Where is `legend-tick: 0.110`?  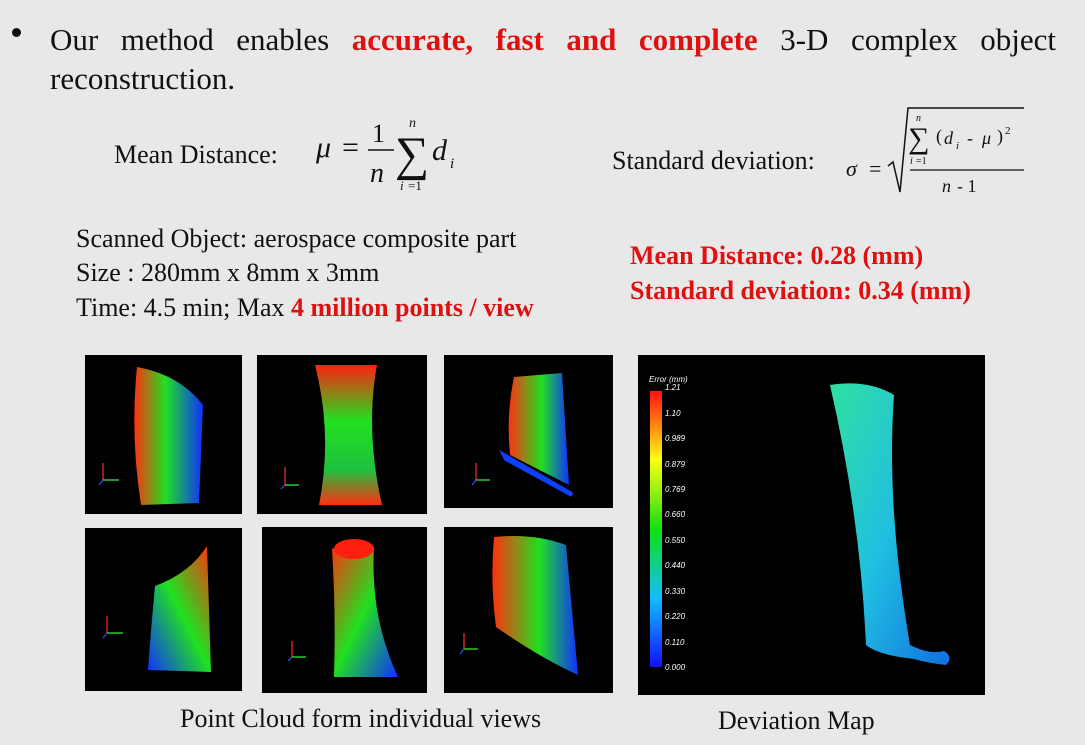
legend-tick: 0.110 is located at coordinates (675, 642).